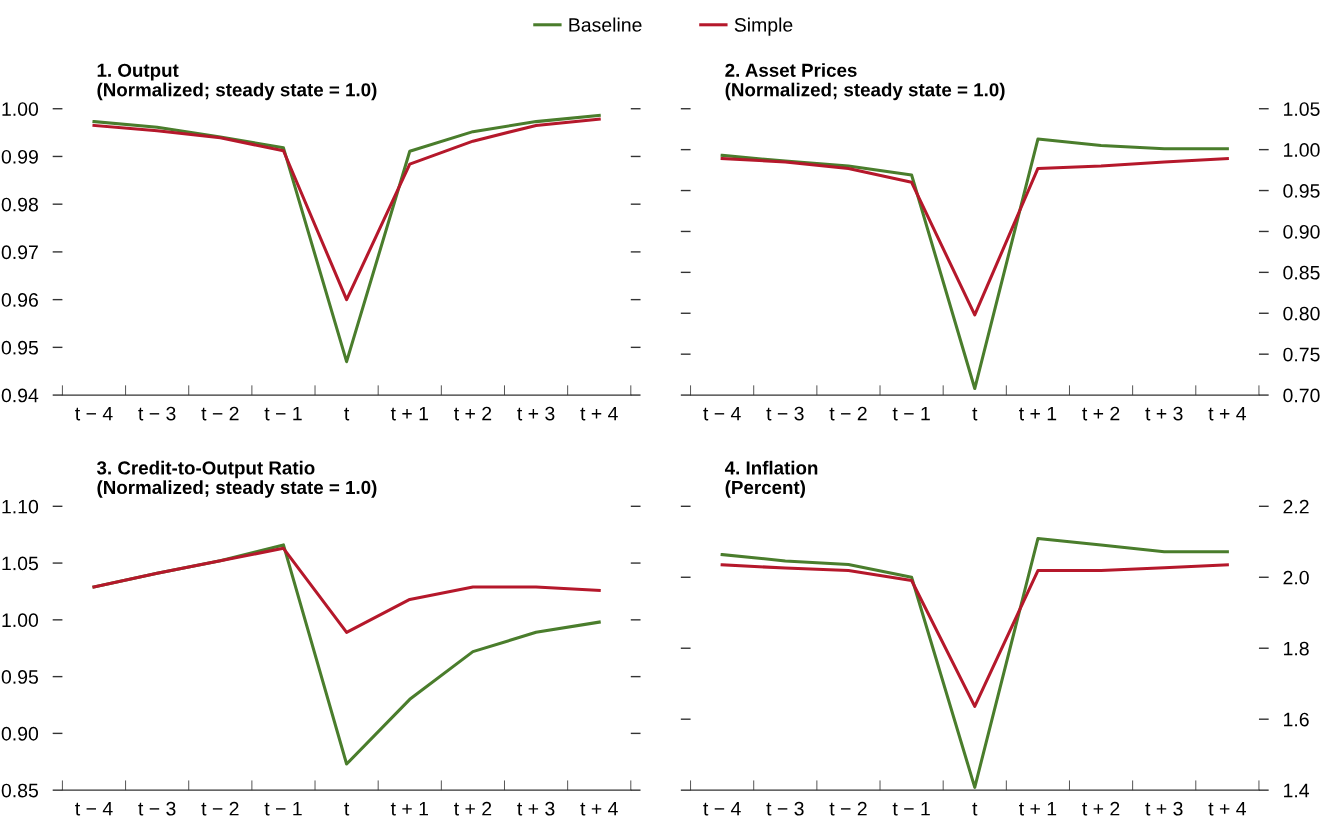 The width and height of the screenshot is (1328, 830). What do you see at coordinates (1296, 719) in the screenshot?
I see `y2-tick-label: 1.6` at bounding box center [1296, 719].